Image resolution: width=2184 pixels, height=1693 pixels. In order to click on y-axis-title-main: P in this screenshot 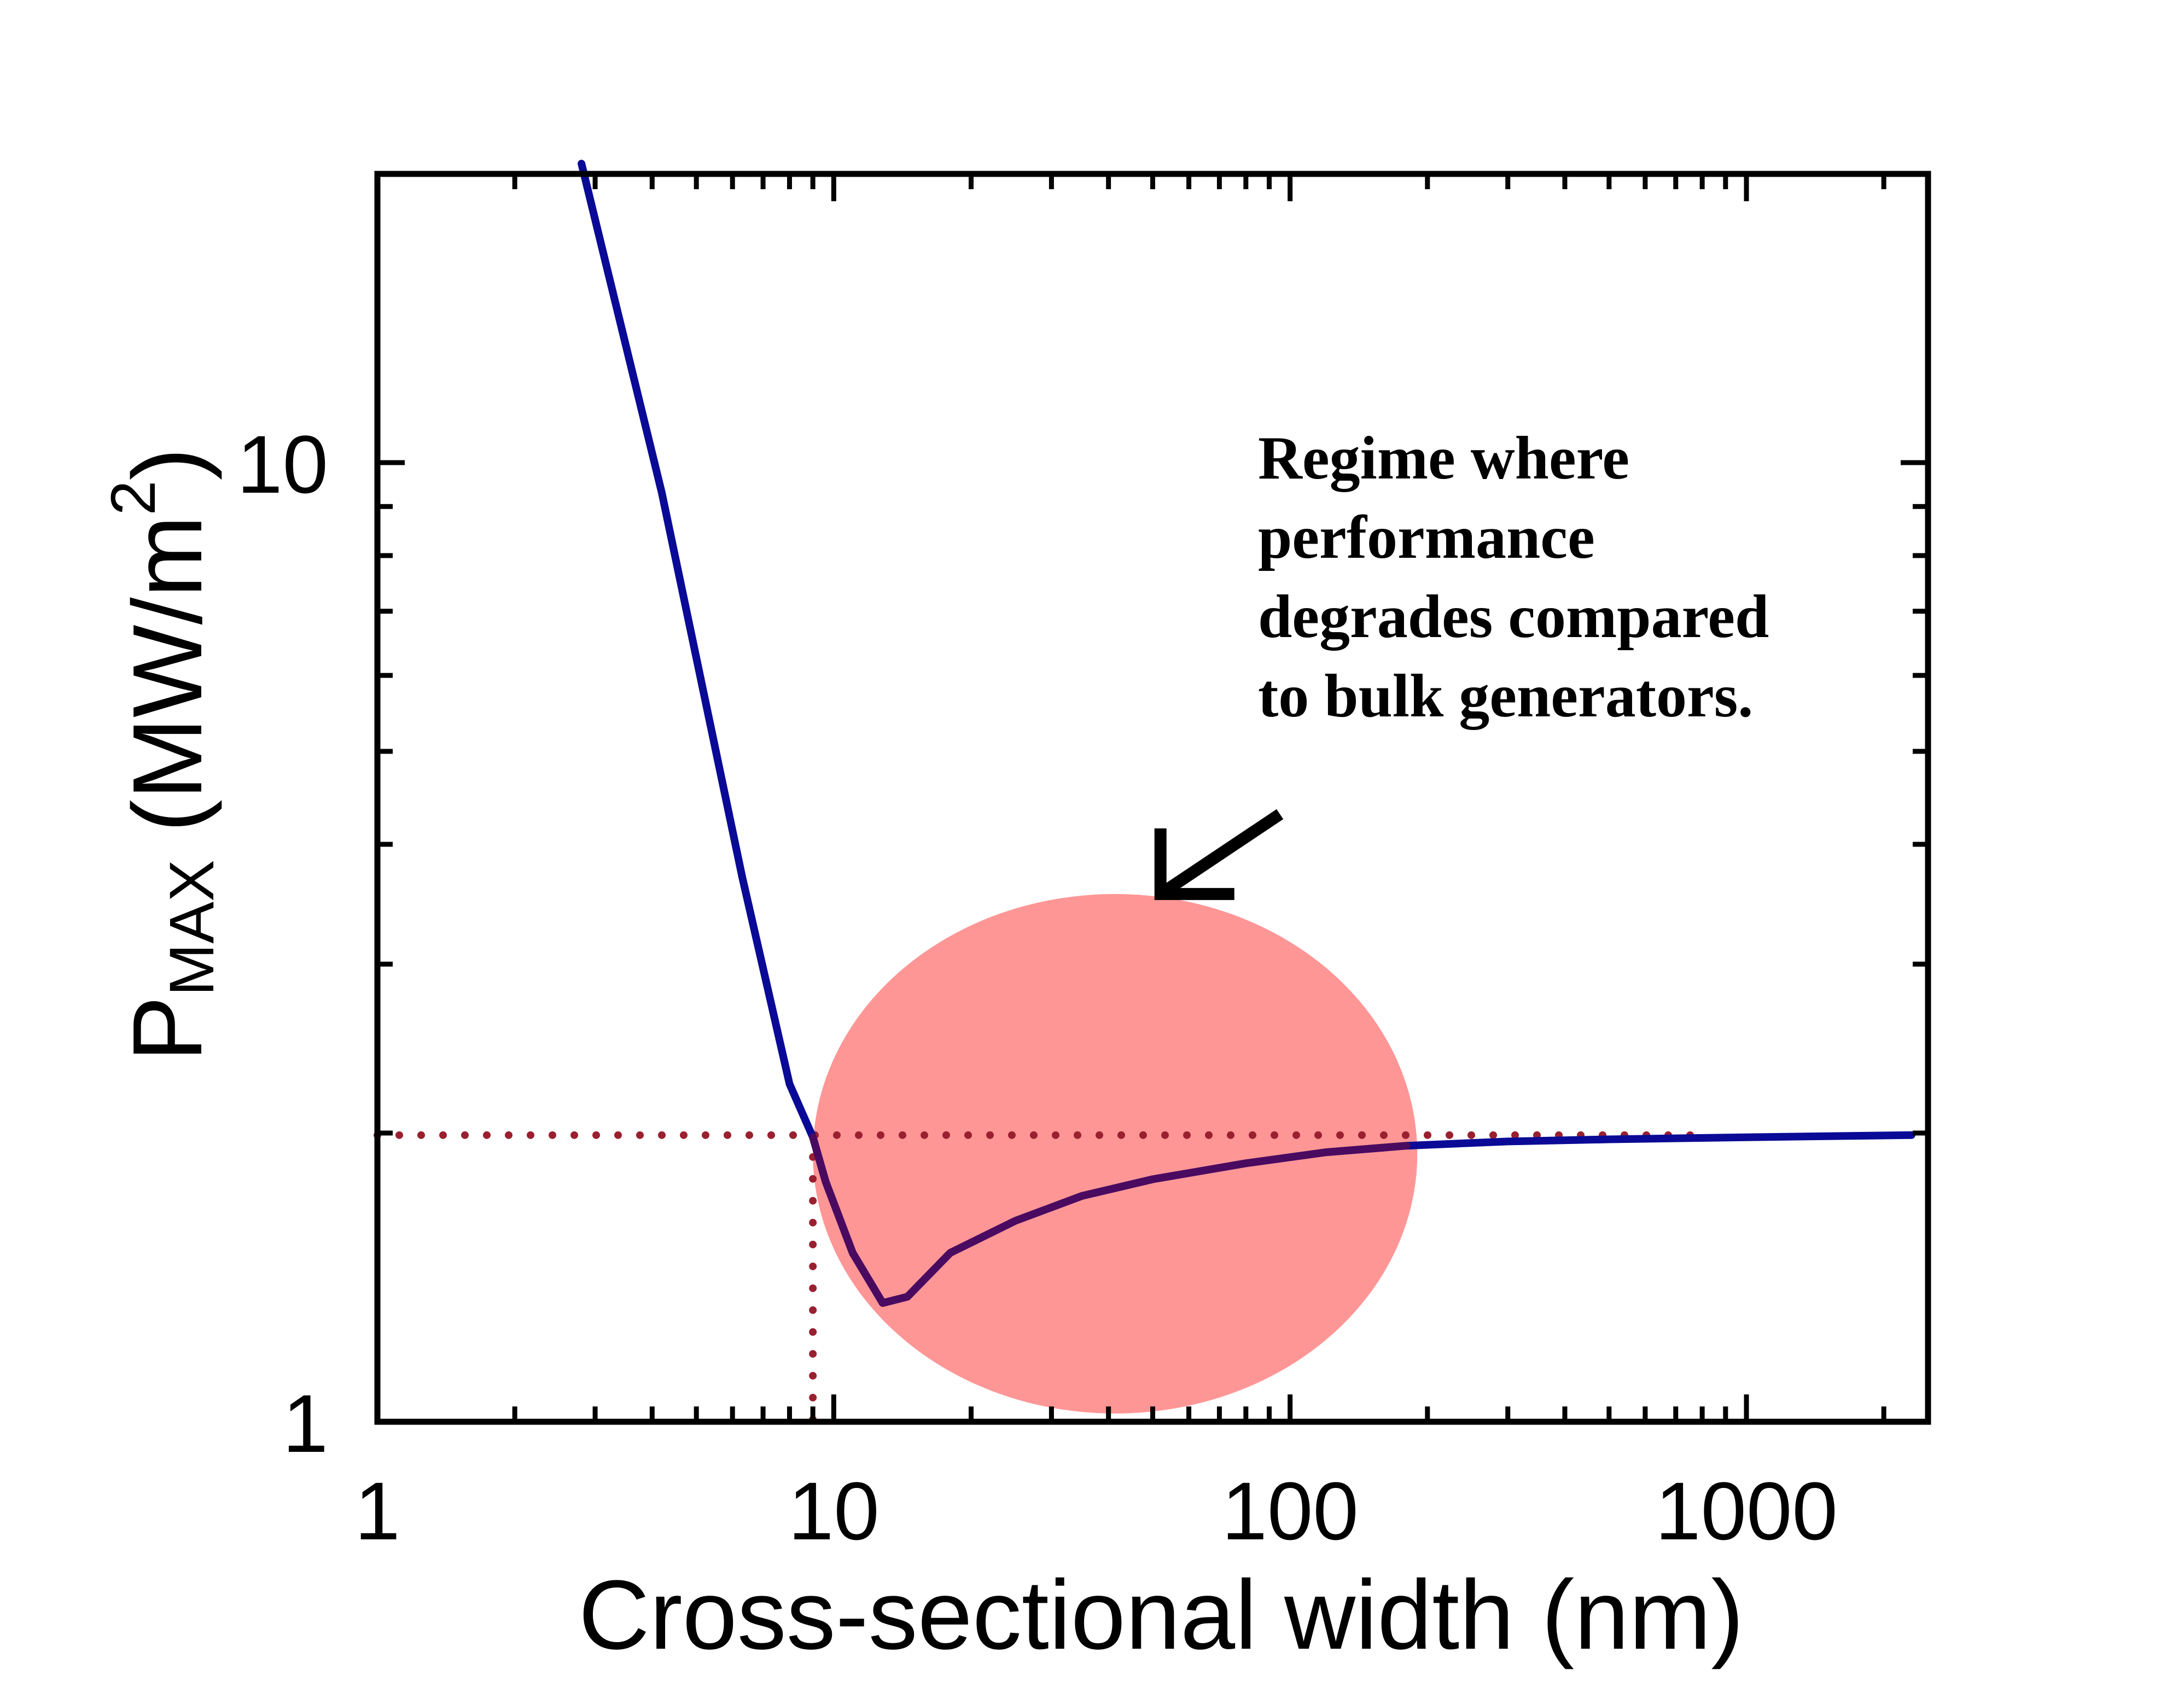, I will do `click(168, 1028)`.